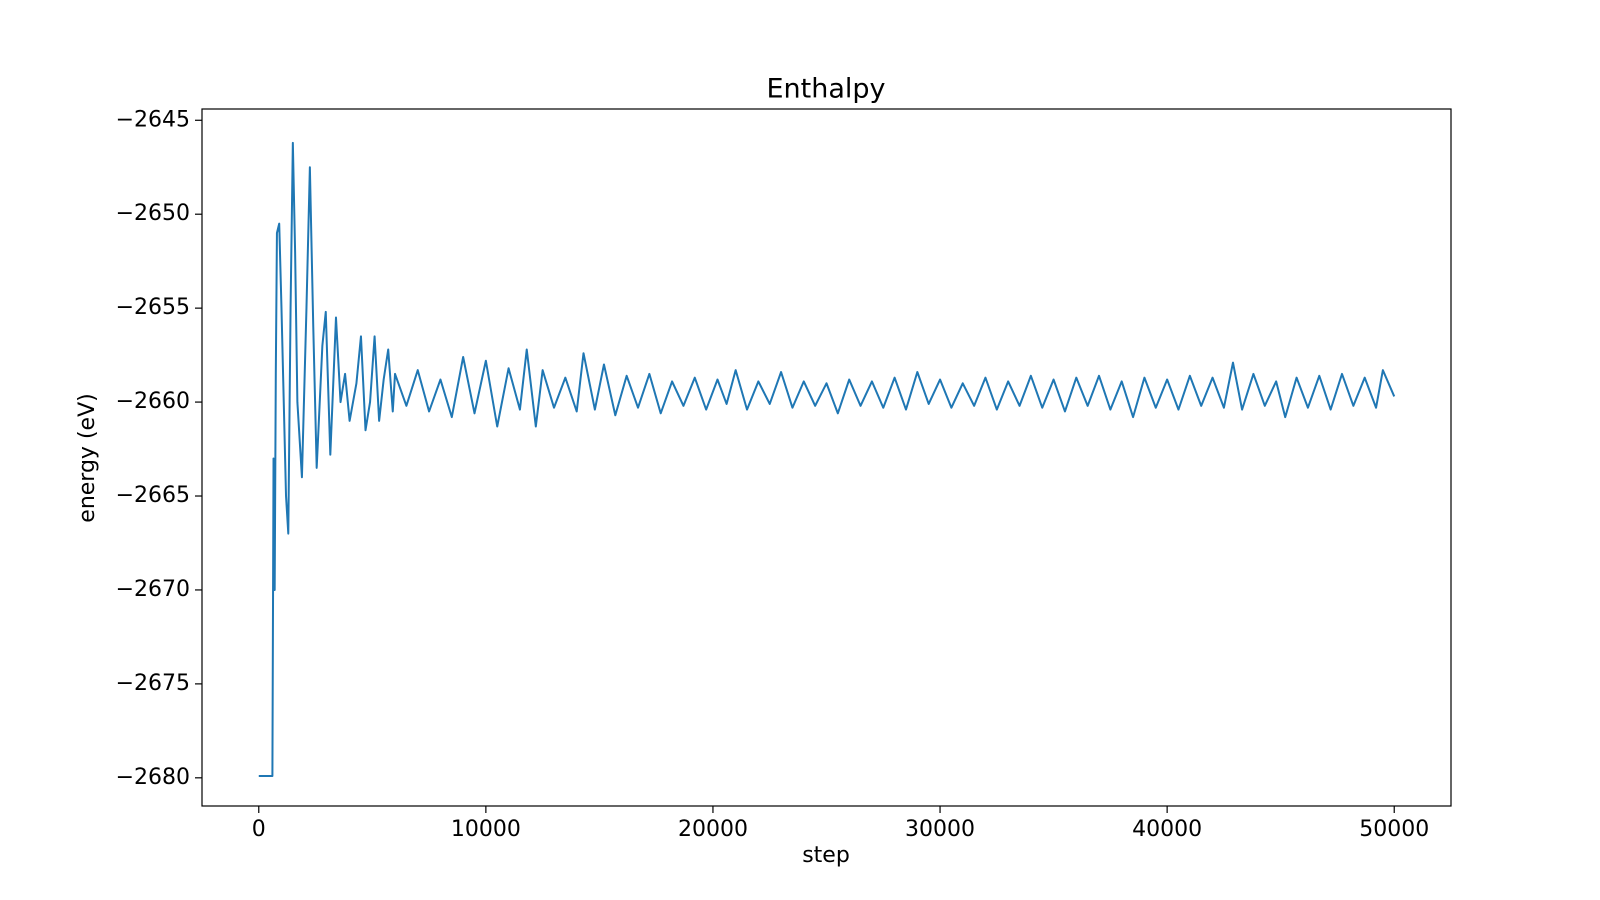 The image size is (1600, 900). I want to click on x-axis-label: step, so click(826, 855).